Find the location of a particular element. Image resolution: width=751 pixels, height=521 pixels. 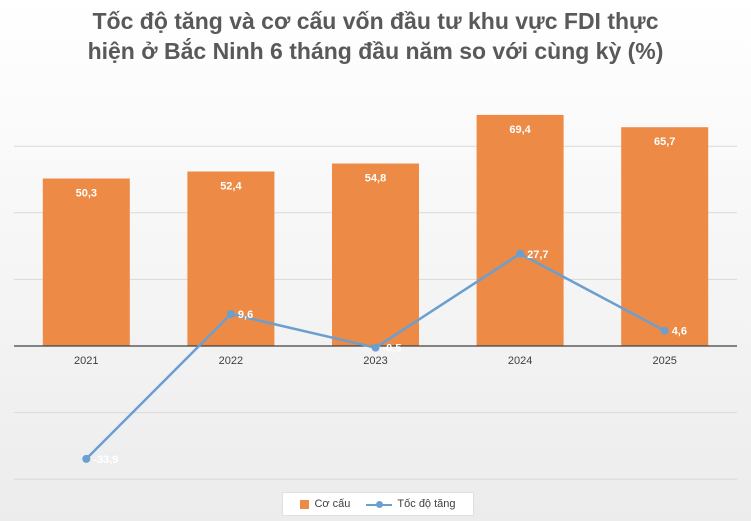

x-tick-label-2021: 2021 is located at coordinates (86, 361).